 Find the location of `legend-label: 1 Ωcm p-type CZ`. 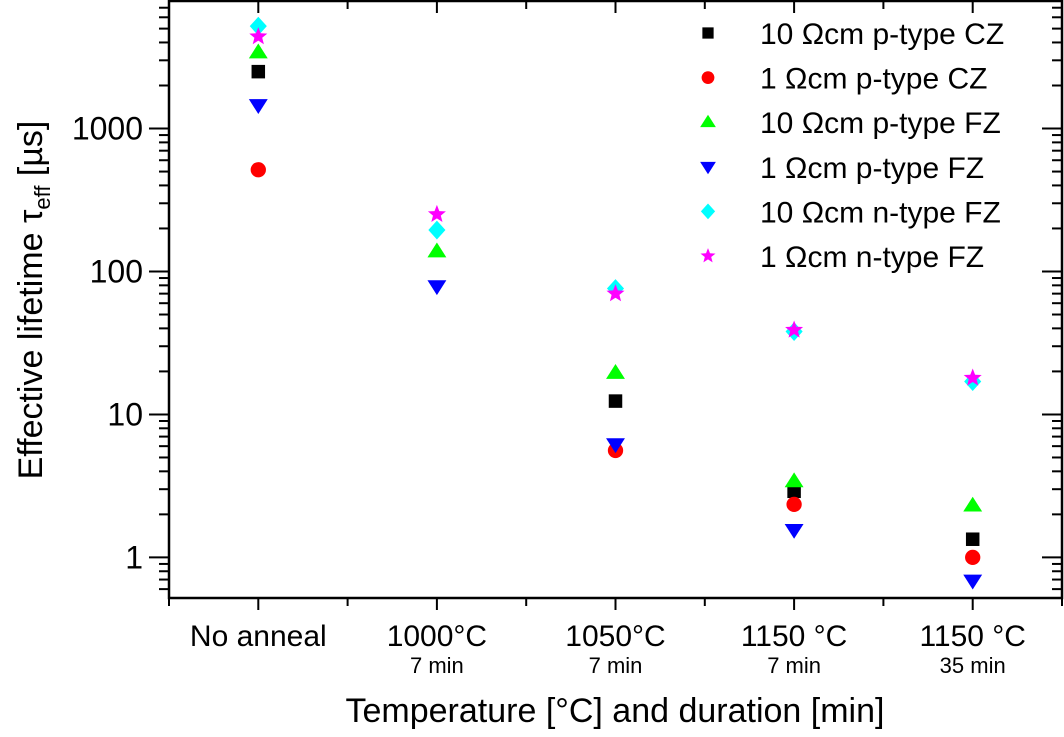

legend-label: 1 Ωcm p-type CZ is located at coordinates (873, 79).